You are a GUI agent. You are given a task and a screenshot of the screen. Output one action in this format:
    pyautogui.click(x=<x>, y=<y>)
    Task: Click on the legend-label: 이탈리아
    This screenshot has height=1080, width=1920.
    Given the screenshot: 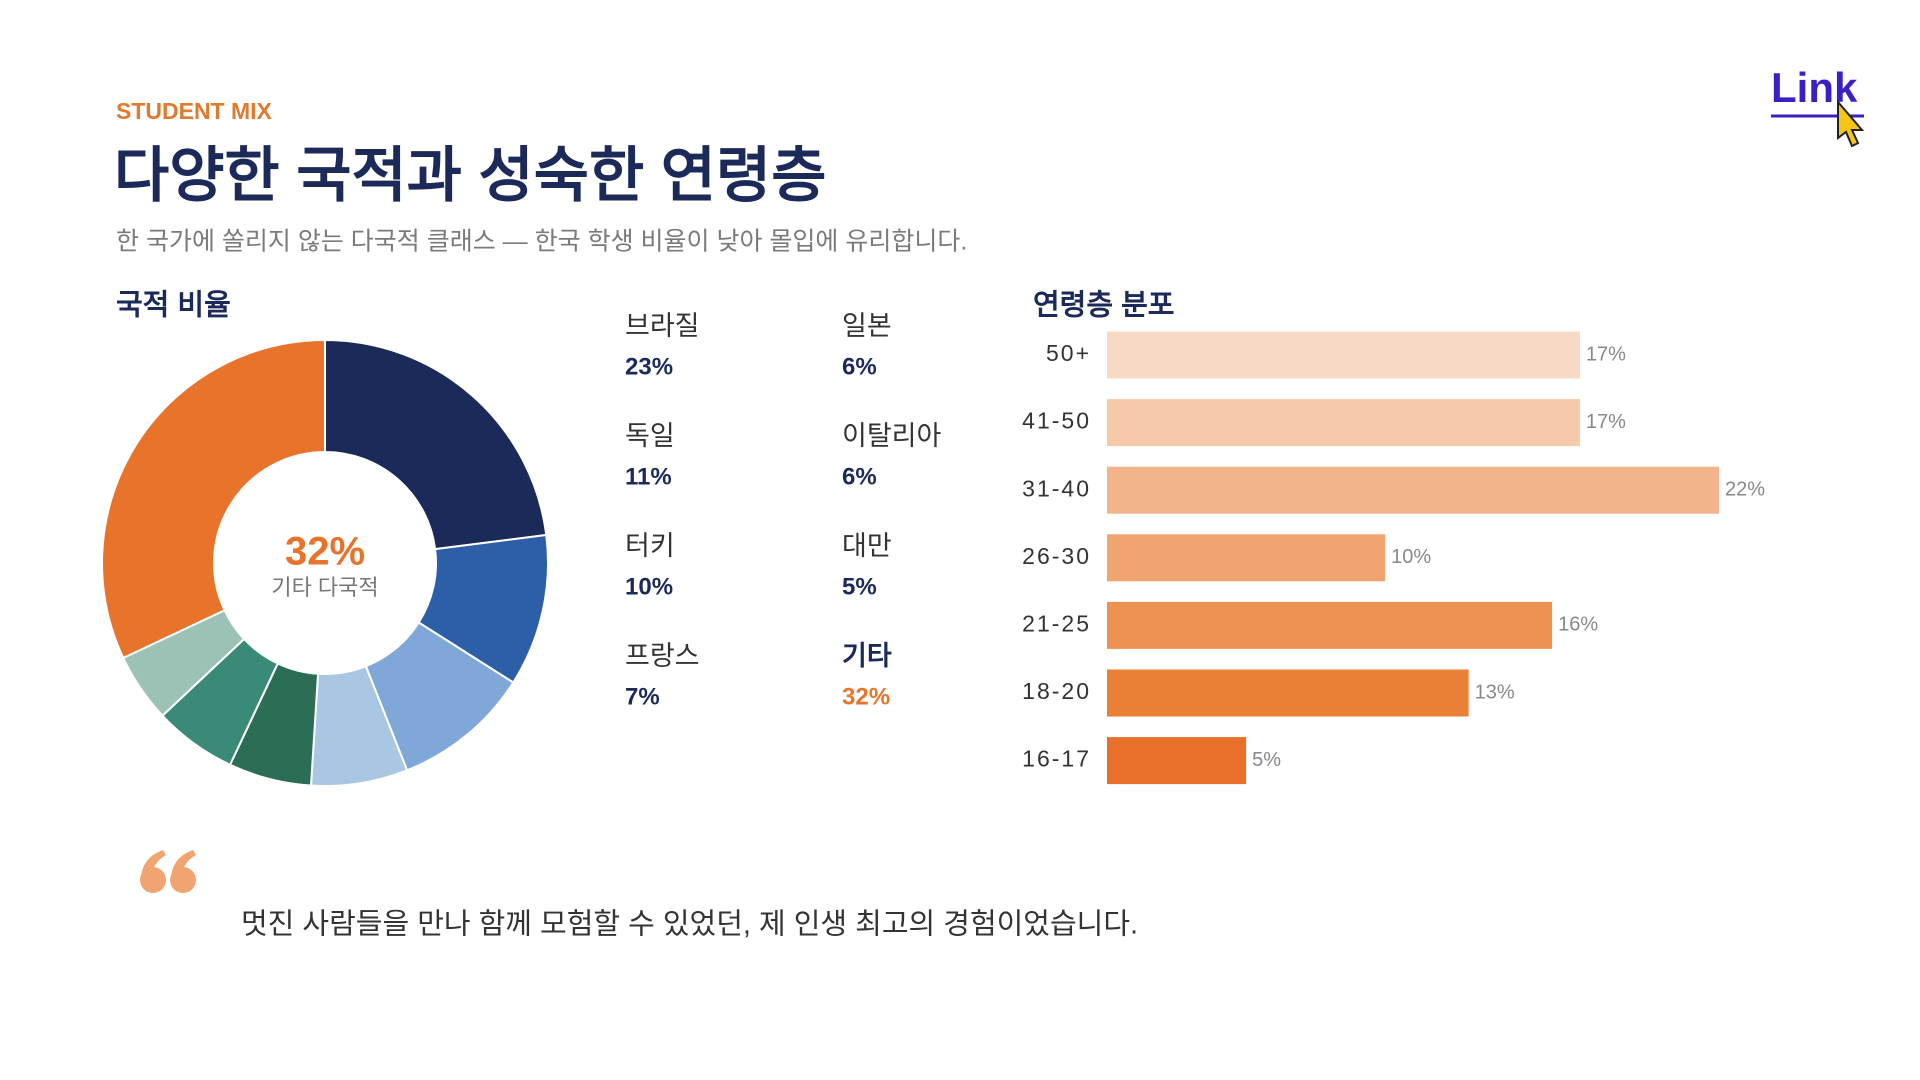 What is the action you would take?
    pyautogui.click(x=892, y=436)
    